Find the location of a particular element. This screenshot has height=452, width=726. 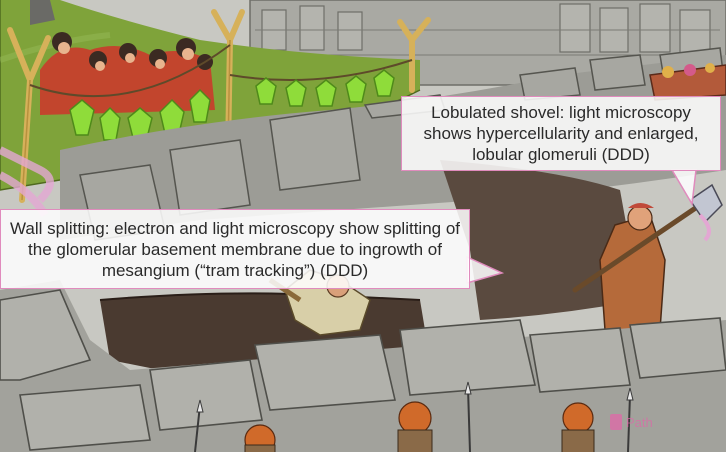

watermark: Path is located at coordinates (631, 422).